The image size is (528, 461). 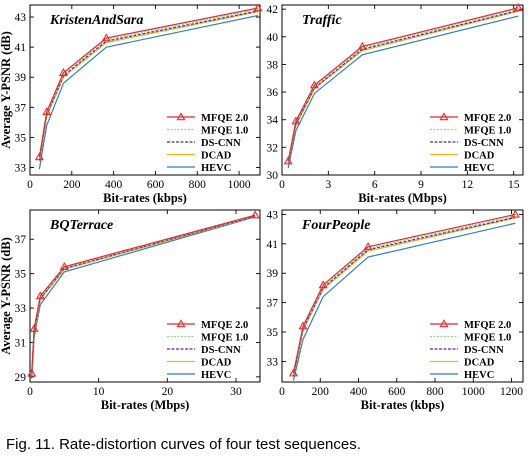 What do you see at coordinates (21, 48) in the screenshot?
I see `y-tick-label: 41` at bounding box center [21, 48].